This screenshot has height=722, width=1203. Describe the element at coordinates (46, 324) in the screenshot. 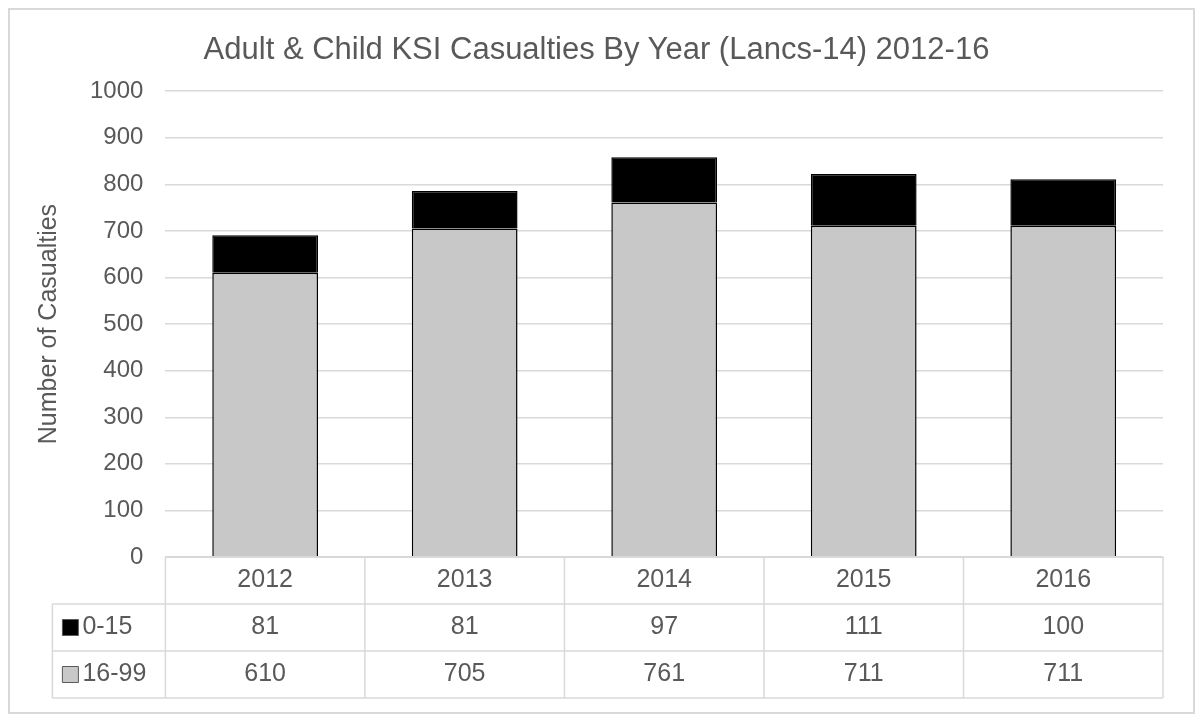

I see `y-axis-title: Number of Casualties` at that location.